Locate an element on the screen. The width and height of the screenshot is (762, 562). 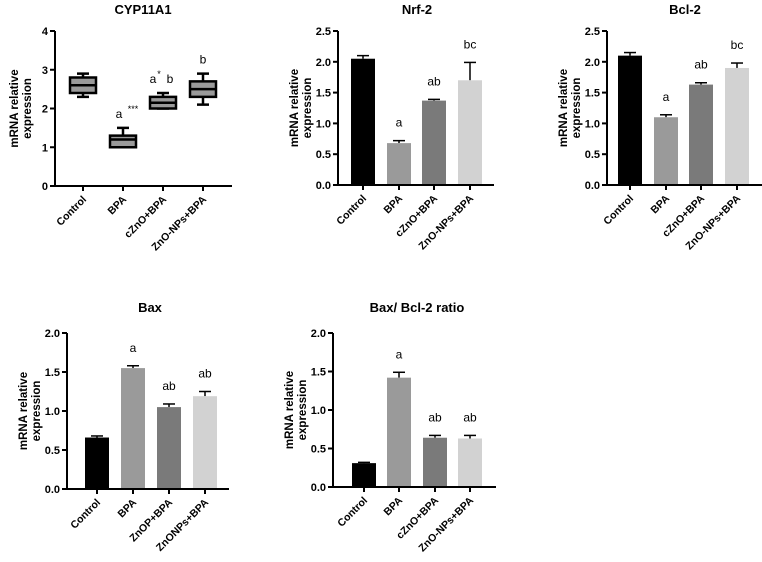
chart-title: Bax/ Bcl-2 ratio is located at coordinates (417, 307).